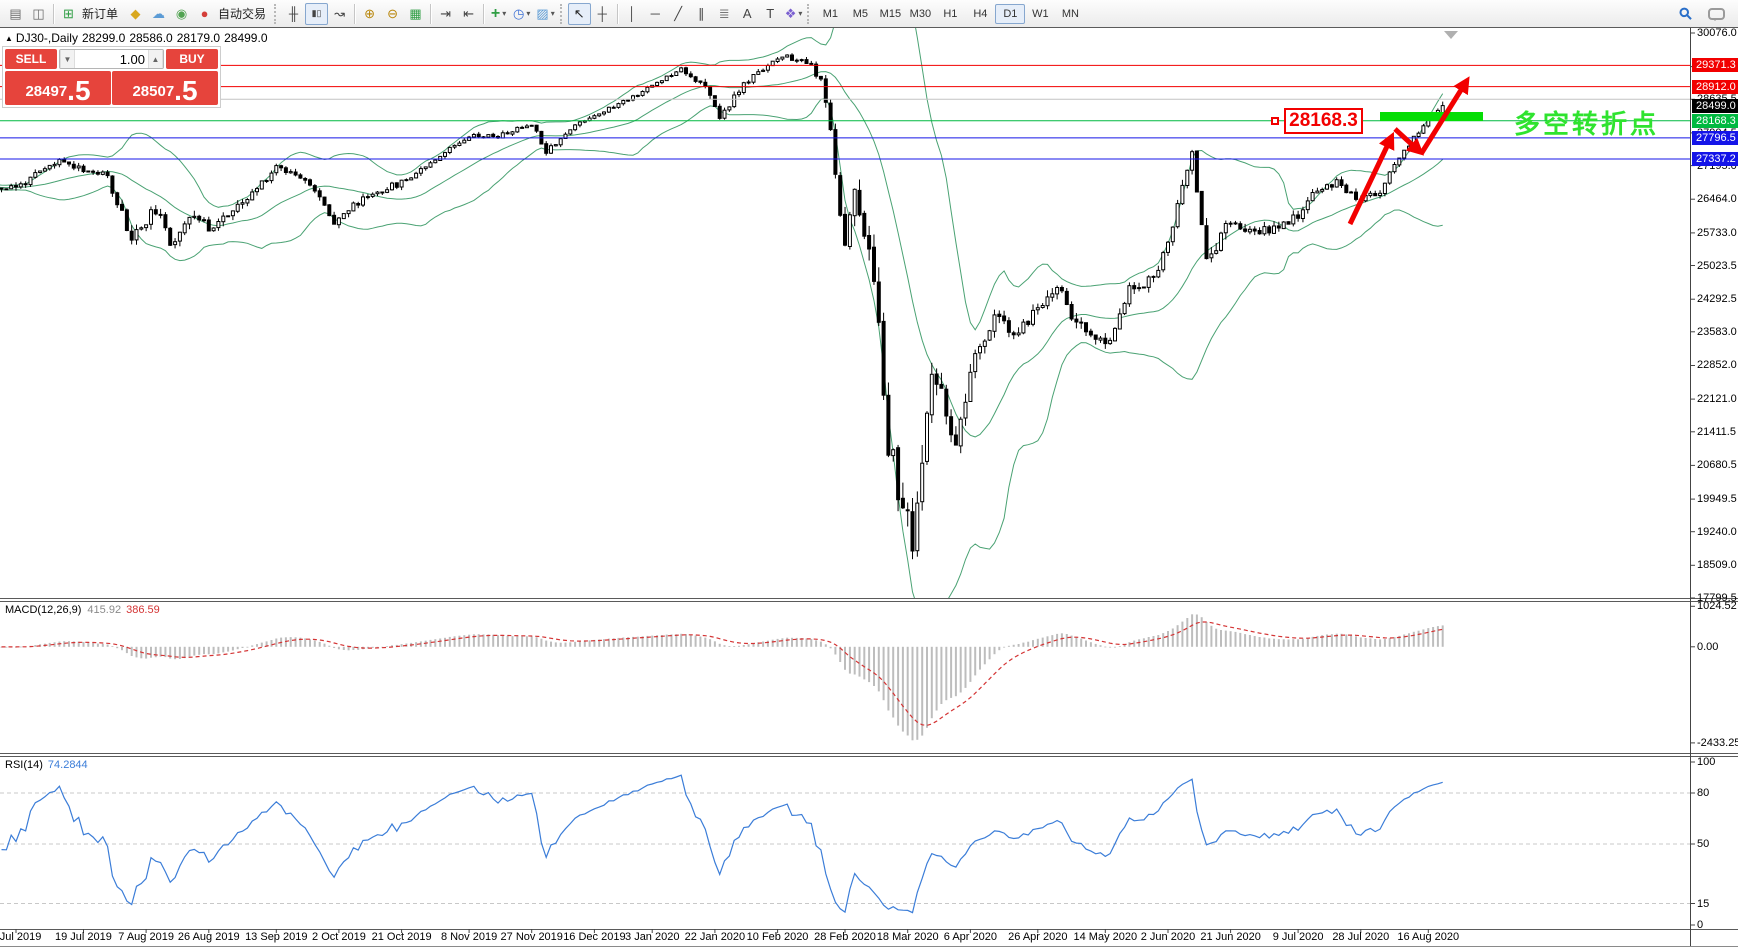  Describe the element at coordinates (1070, 13) in the screenshot. I see `timeframe-mn-button: MN` at that location.